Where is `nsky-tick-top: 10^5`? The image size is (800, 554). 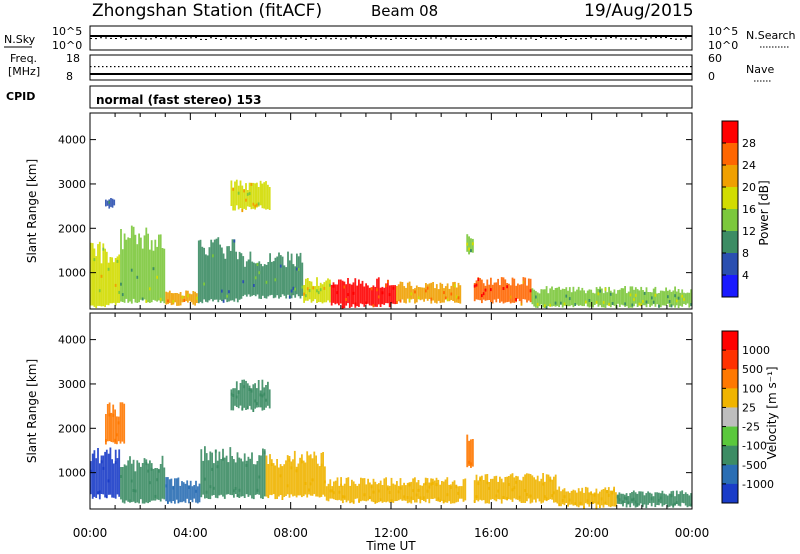 nsky-tick-top: 10^5 is located at coordinates (67, 31).